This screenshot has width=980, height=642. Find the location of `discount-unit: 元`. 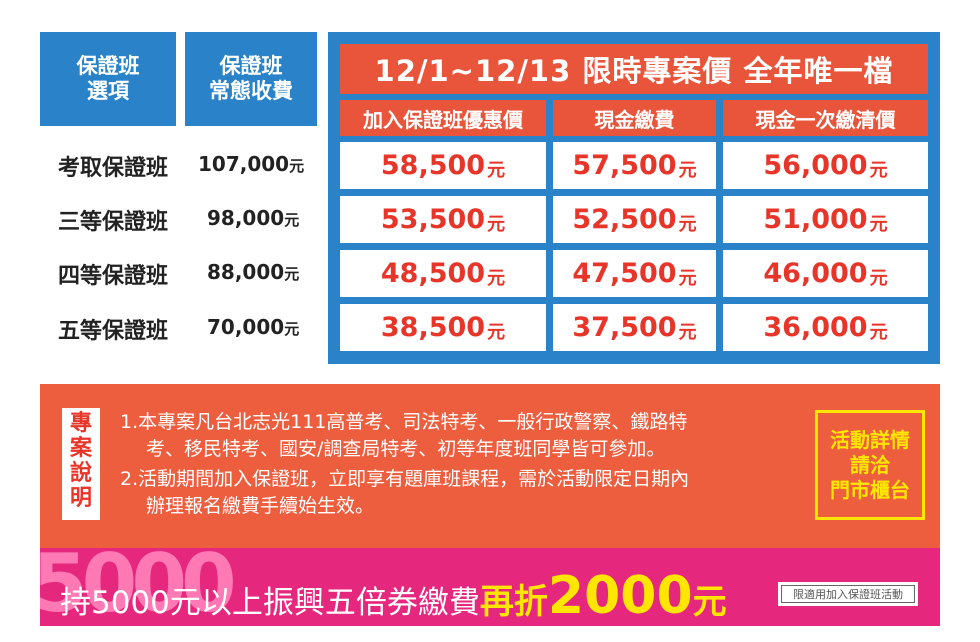

discount-unit: 元 is located at coordinates (709, 602).